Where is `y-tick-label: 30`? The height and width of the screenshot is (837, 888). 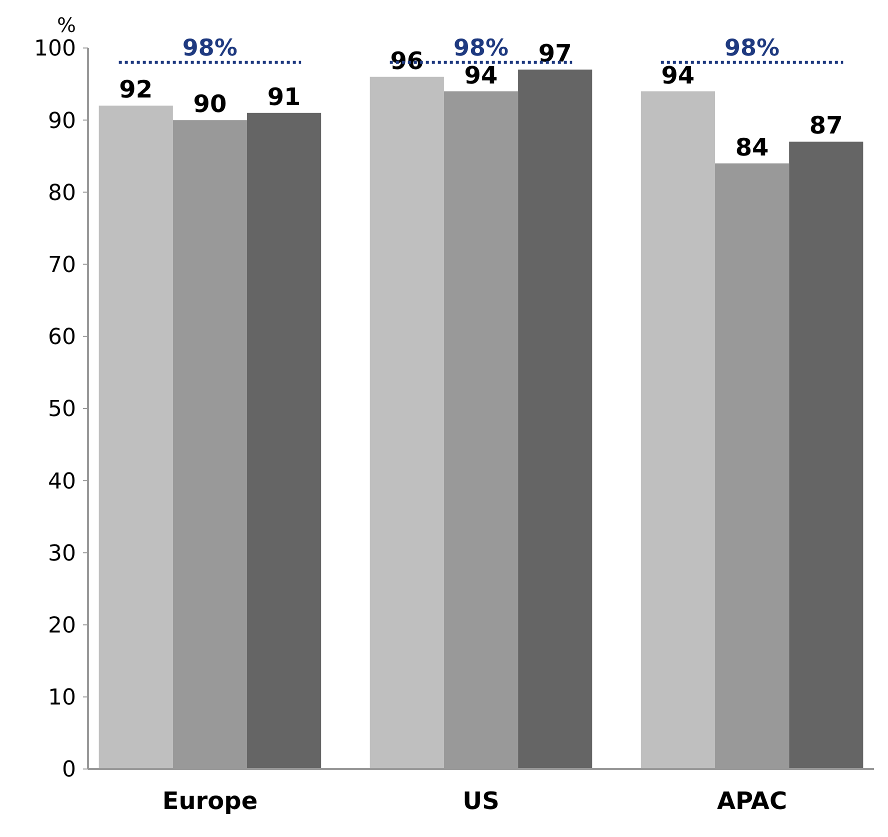
y-tick-label: 30 is located at coordinates (62, 553).